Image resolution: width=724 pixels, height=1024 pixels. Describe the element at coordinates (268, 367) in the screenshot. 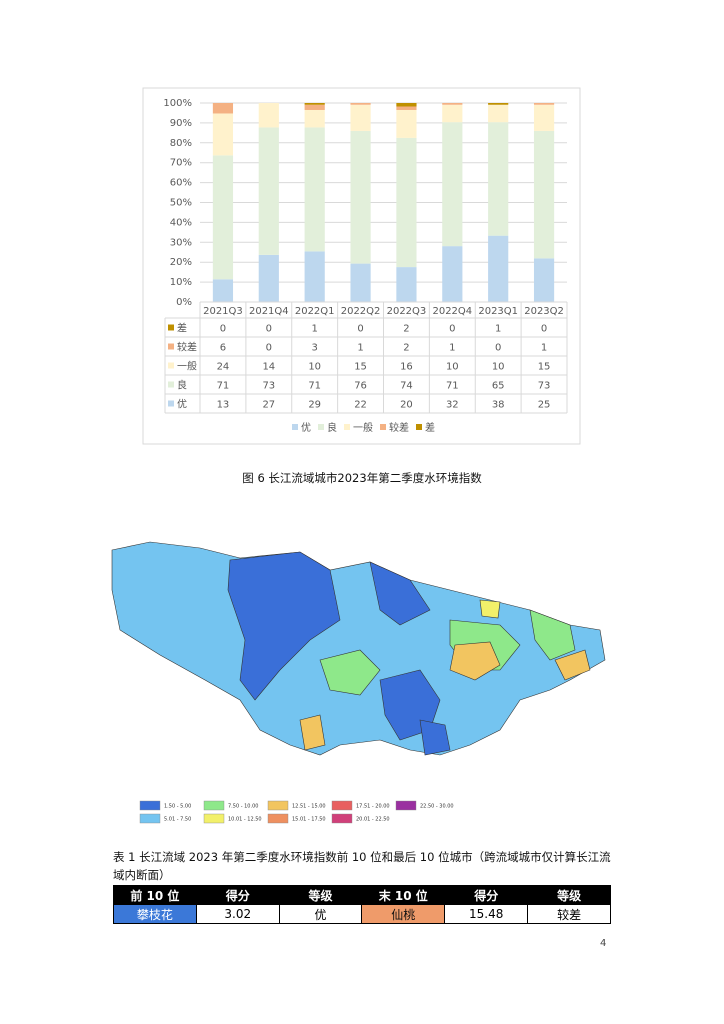

I see `table-value: 14` at that location.